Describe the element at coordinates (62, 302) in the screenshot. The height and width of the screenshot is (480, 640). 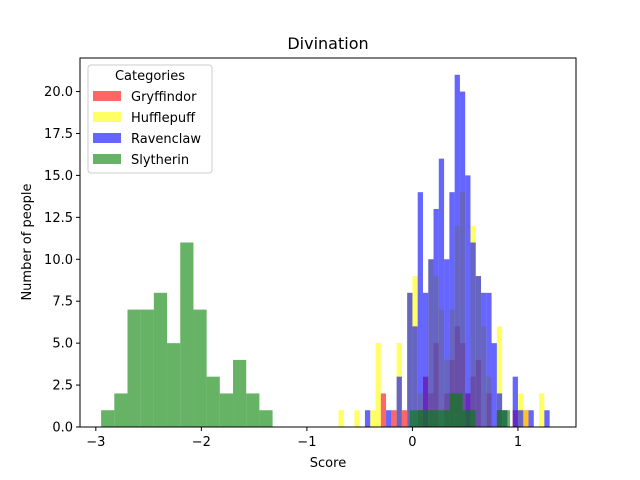
I see `y-tick-label: 7.5` at that location.